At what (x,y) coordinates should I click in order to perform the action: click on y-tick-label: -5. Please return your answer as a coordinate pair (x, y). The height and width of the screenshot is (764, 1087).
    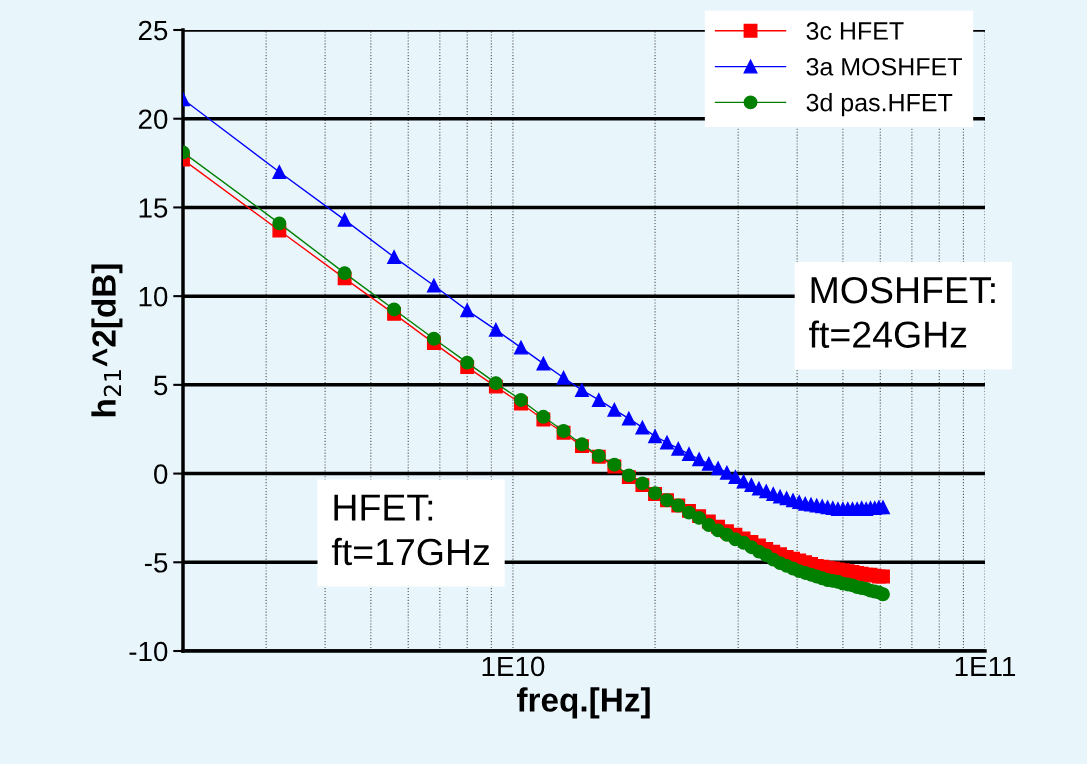
    Looking at the image, I should click on (156, 563).